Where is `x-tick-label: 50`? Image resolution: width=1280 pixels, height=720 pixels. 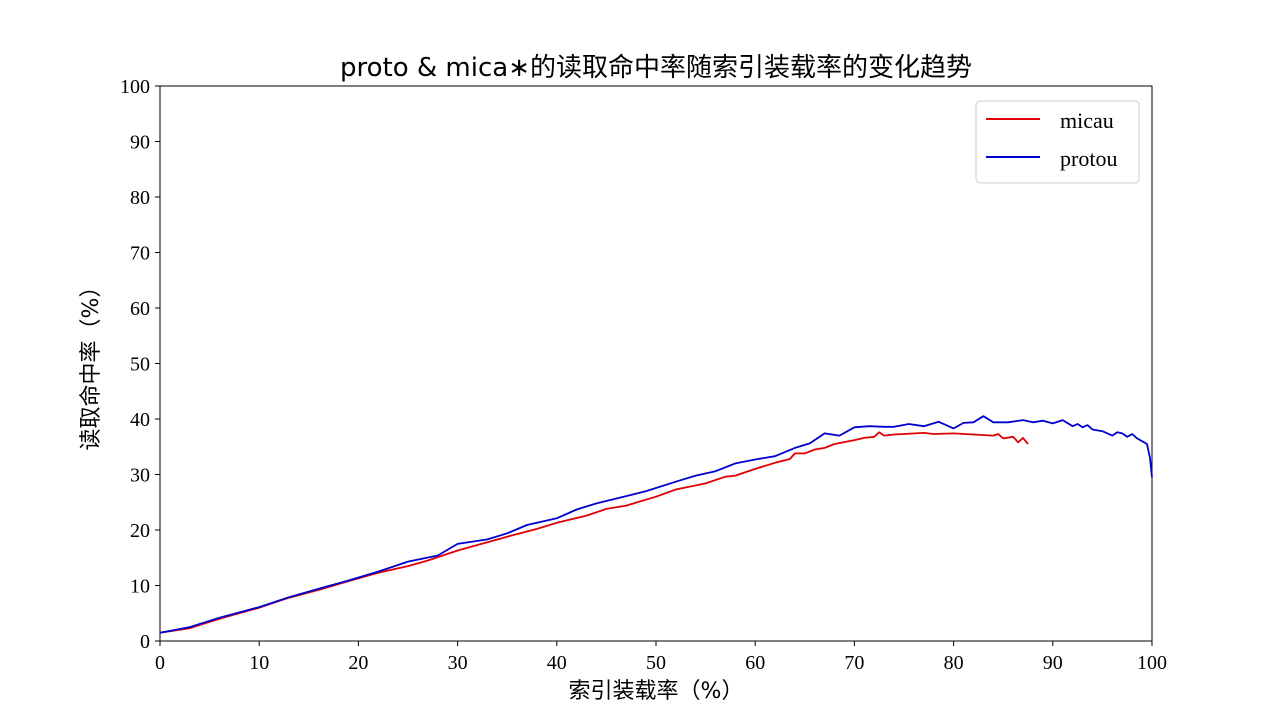
x-tick-label: 50 is located at coordinates (656, 663).